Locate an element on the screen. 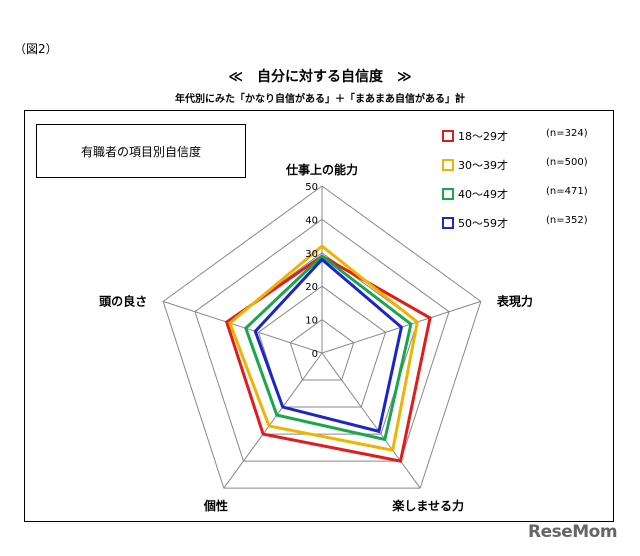 This screenshot has width=640, height=556. tick-label-5: 50 is located at coordinates (311, 187).